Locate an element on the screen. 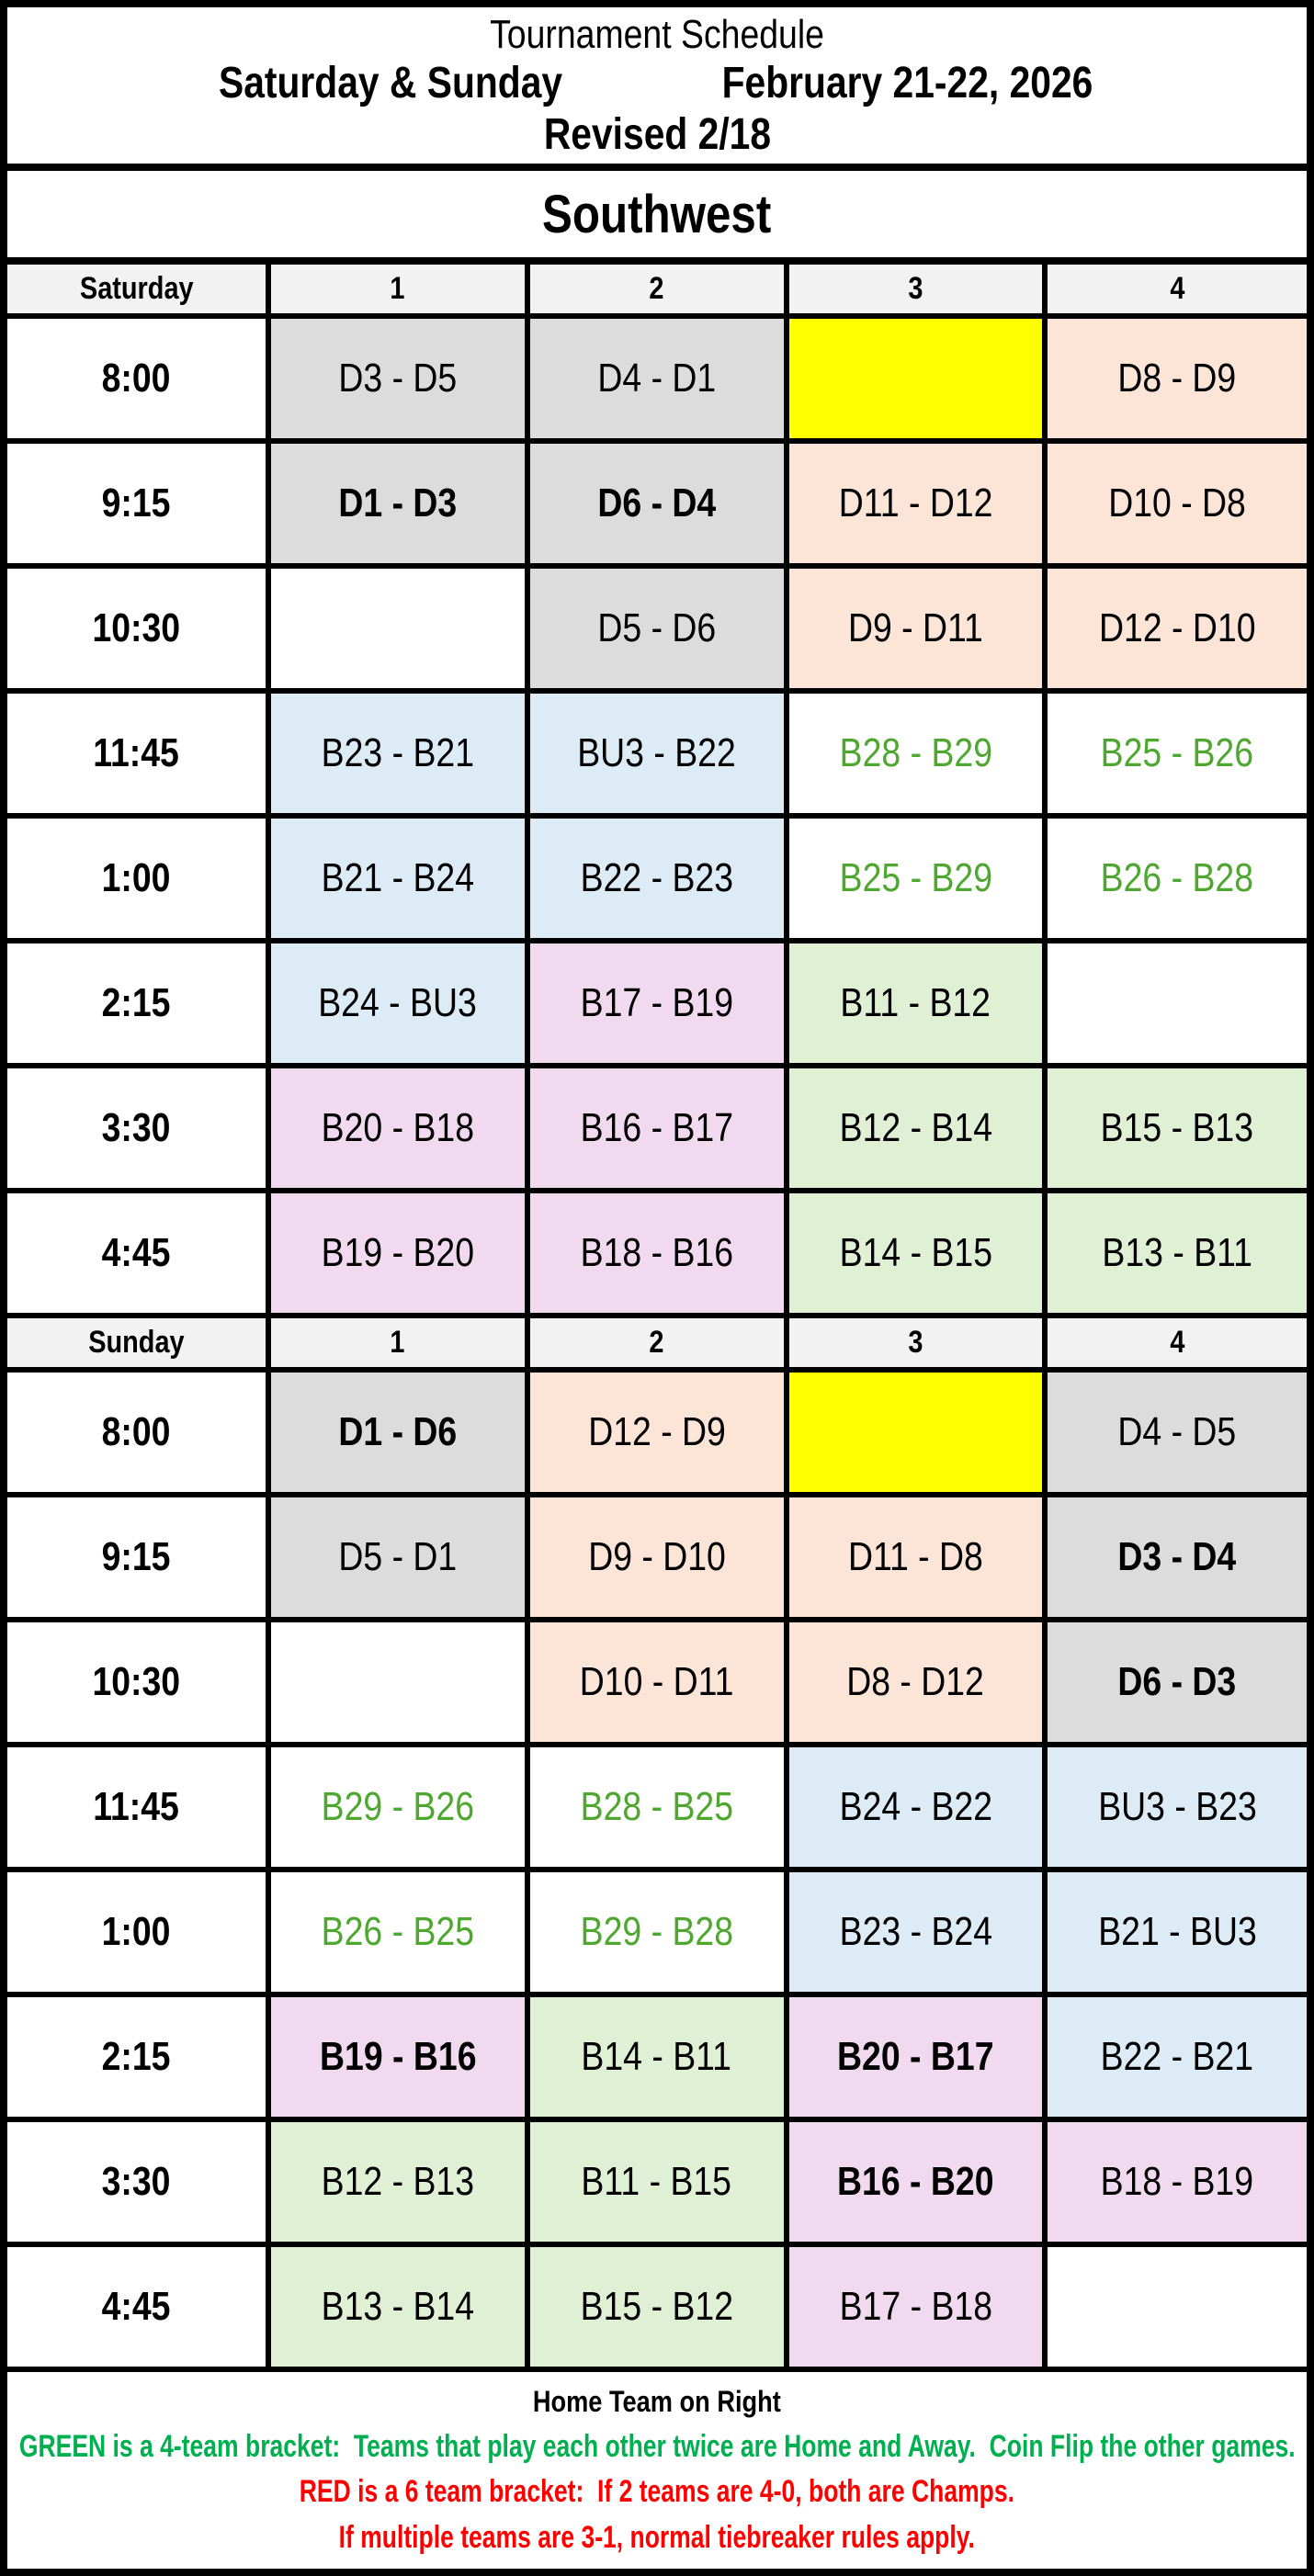 The height and width of the screenshot is (2576, 1314). schedule-cell-label: B19 - B20 is located at coordinates (398, 1252).